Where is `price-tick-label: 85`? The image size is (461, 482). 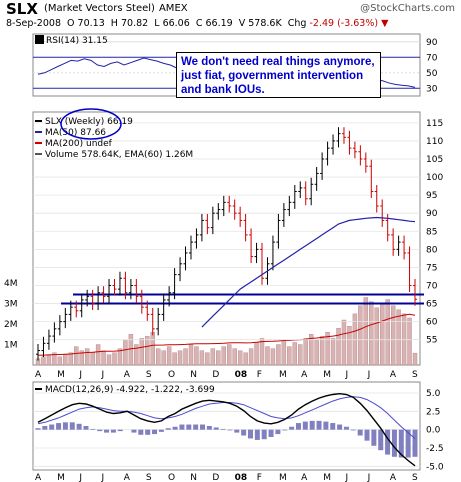
price-tick-label: 85 is located at coordinates (431, 232).